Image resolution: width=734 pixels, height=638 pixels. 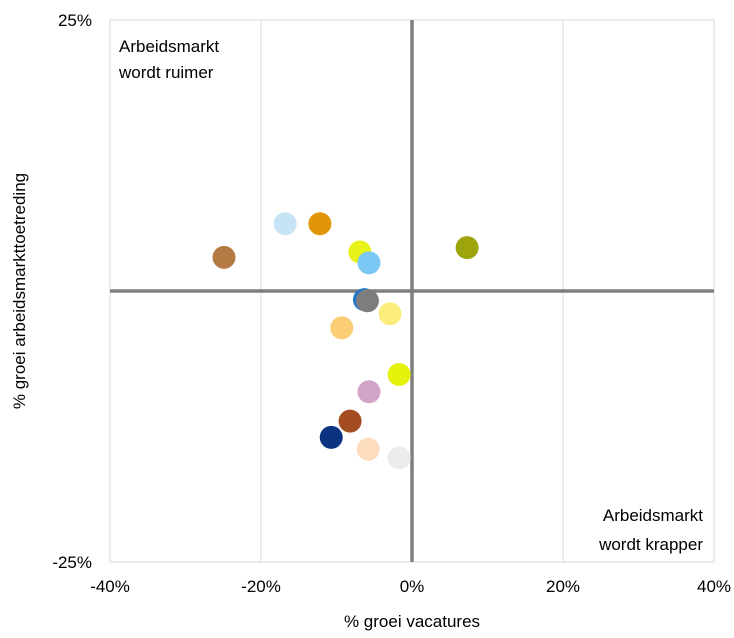 What do you see at coordinates (19, 291) in the screenshot?
I see `y-axis-label: % groei arbeidsmarkttoetreding` at bounding box center [19, 291].